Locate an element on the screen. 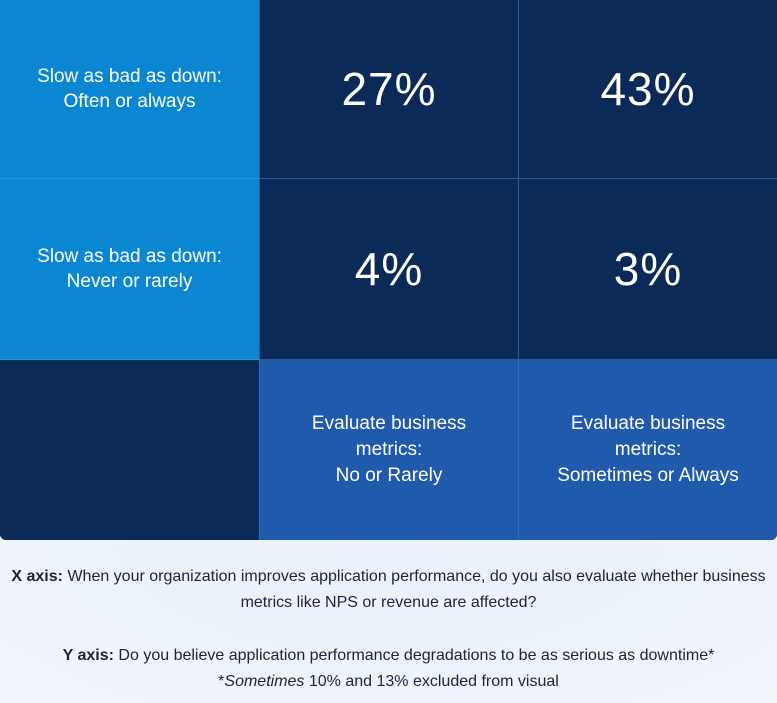 This screenshot has width=777, height=703. column-label-line: No or Rarely is located at coordinates (389, 475).